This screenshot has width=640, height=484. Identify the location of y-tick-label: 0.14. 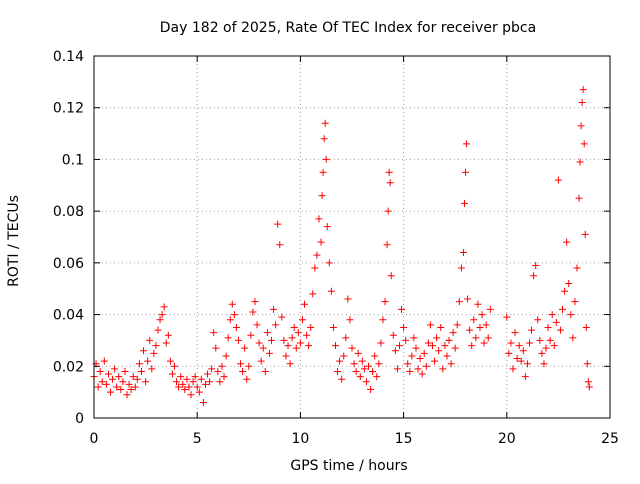
(68, 57).